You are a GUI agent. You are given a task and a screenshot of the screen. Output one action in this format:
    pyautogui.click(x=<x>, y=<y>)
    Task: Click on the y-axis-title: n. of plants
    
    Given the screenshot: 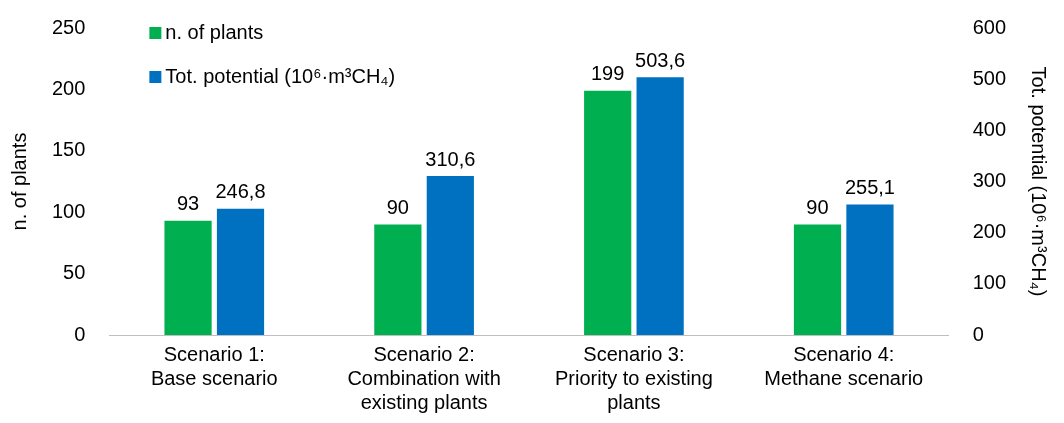 What is the action you would take?
    pyautogui.click(x=18, y=181)
    